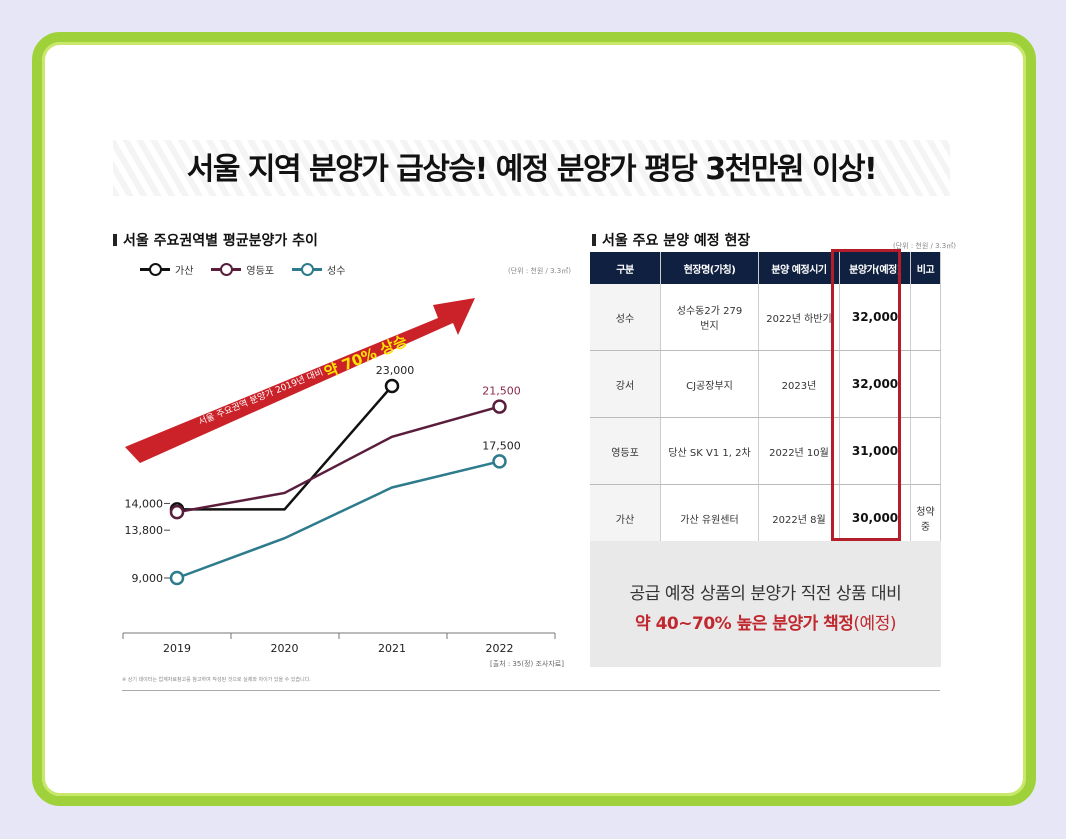  I want to click on table-row: 강서 CJ공장부지 2023년 32,000, so click(765, 384).